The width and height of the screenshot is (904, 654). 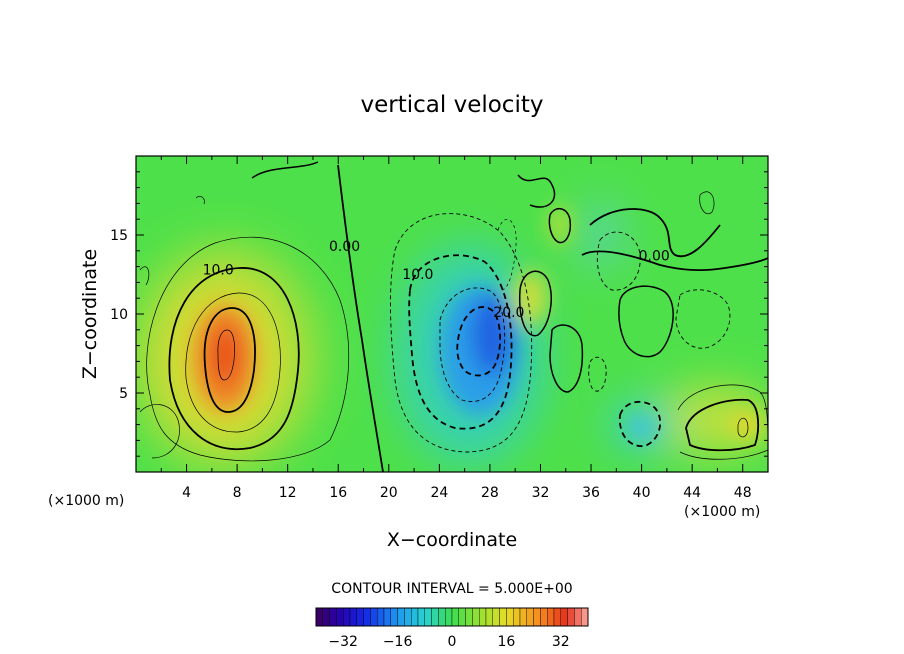 I want to click on x-tick-label: 40, so click(x=642, y=493).